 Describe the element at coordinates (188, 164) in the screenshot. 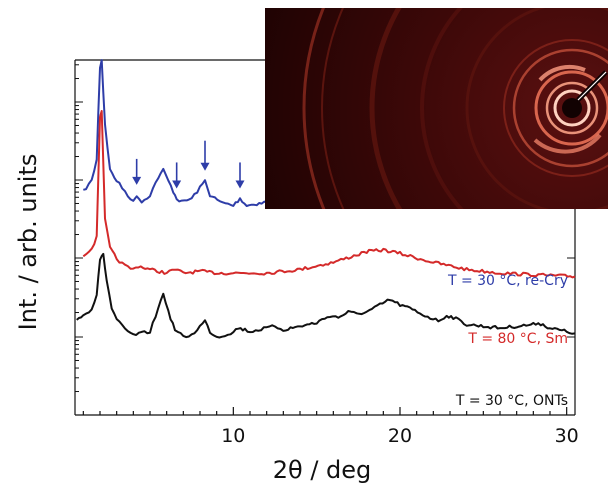

I see `peak-arrows` at that location.